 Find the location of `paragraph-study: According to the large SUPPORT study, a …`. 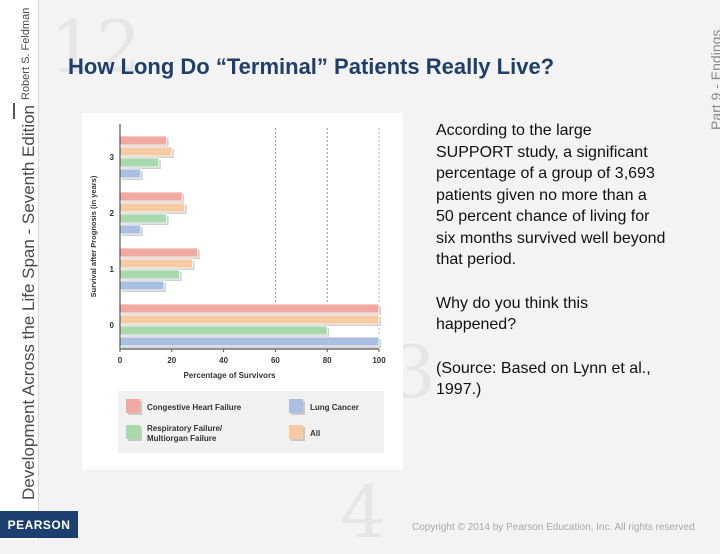

paragraph-study: According to the large SUPPORT study, a … is located at coordinates (551, 195).